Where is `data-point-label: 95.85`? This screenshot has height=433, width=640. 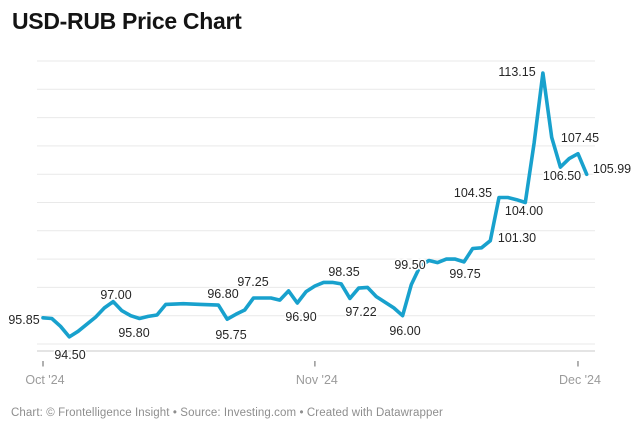
data-point-label: 95.85 is located at coordinates (23, 320).